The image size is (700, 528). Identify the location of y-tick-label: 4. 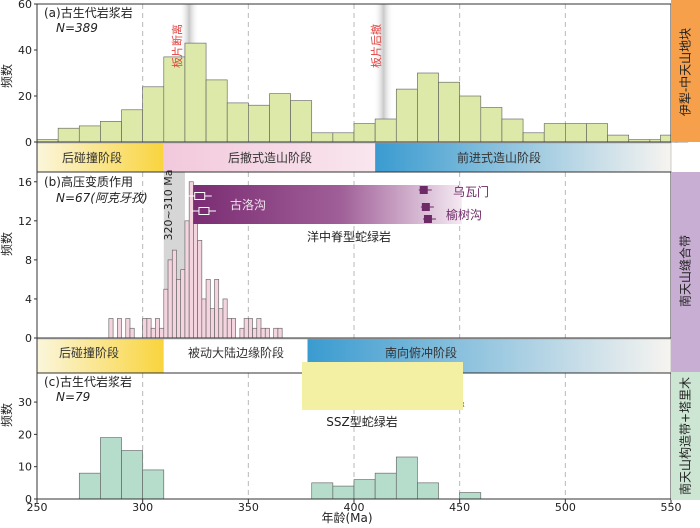
(28, 299).